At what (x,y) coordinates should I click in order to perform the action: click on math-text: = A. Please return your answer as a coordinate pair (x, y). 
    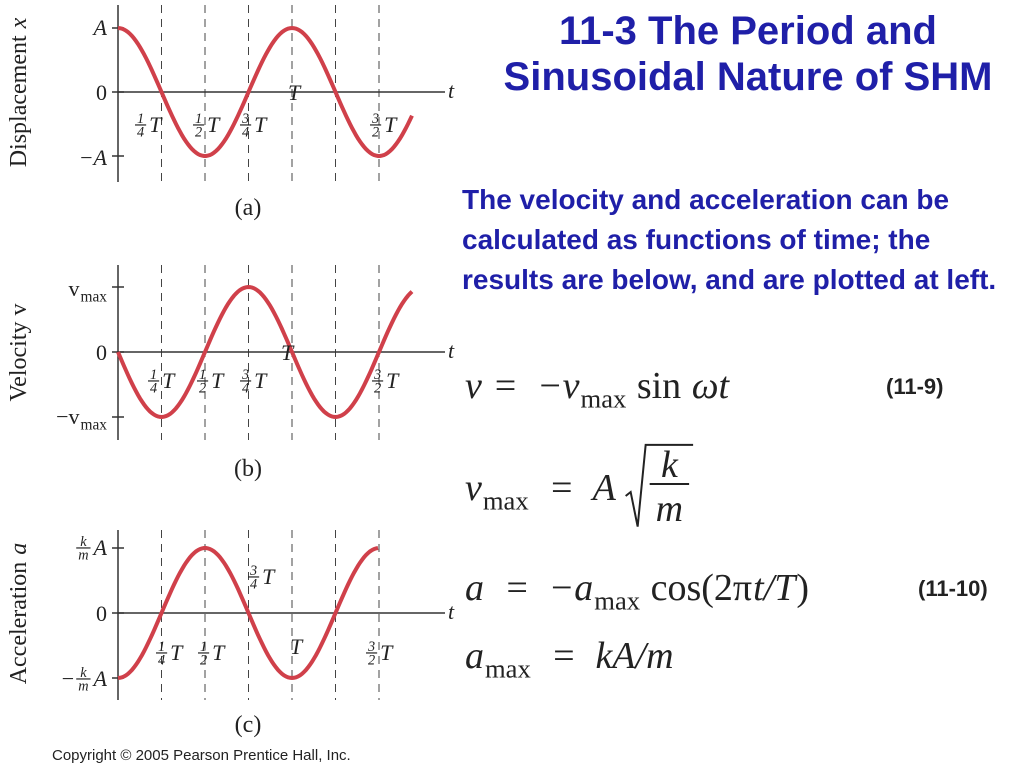
    Looking at the image, I should click on (577, 488).